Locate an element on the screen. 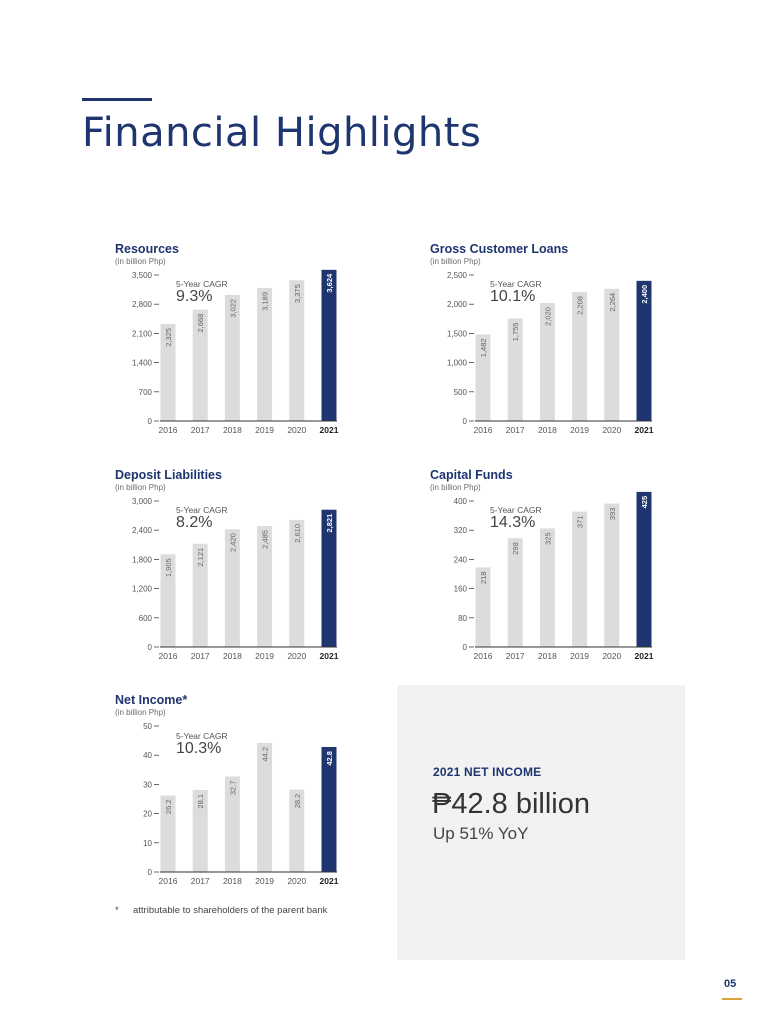  bar-value-label: 3,189 is located at coordinates (265, 301).